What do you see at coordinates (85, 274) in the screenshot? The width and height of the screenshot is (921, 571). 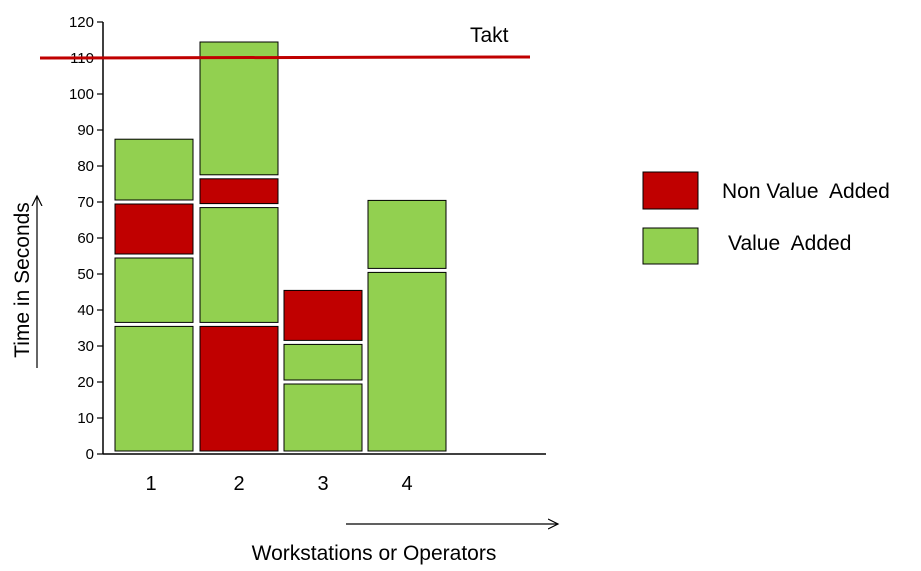 I see `y-tick-label: 50` at bounding box center [85, 274].